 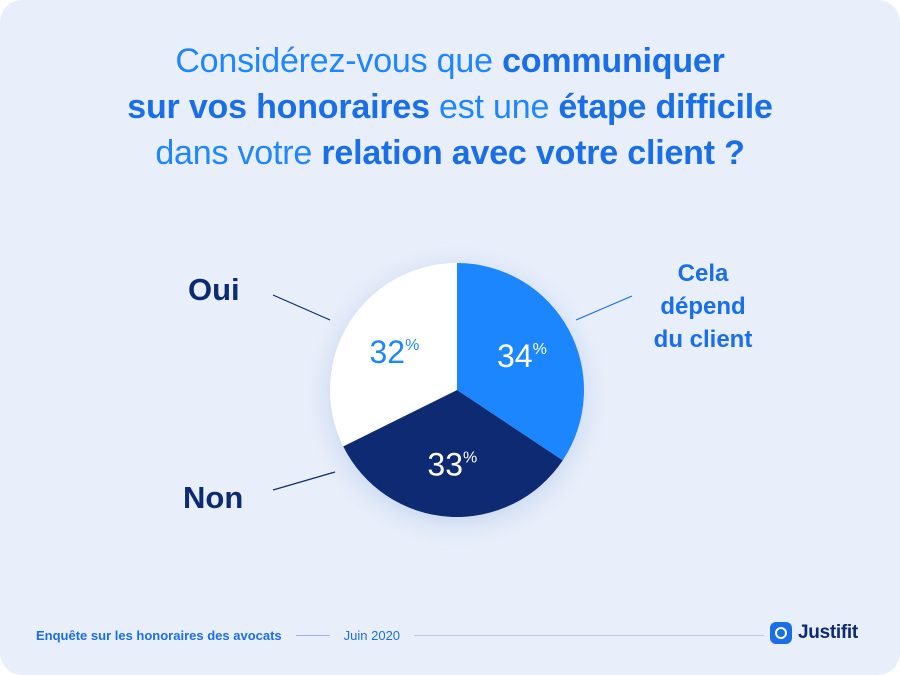 What do you see at coordinates (393, 355) in the screenshot?
I see `pie-slice-oui` at bounding box center [393, 355].